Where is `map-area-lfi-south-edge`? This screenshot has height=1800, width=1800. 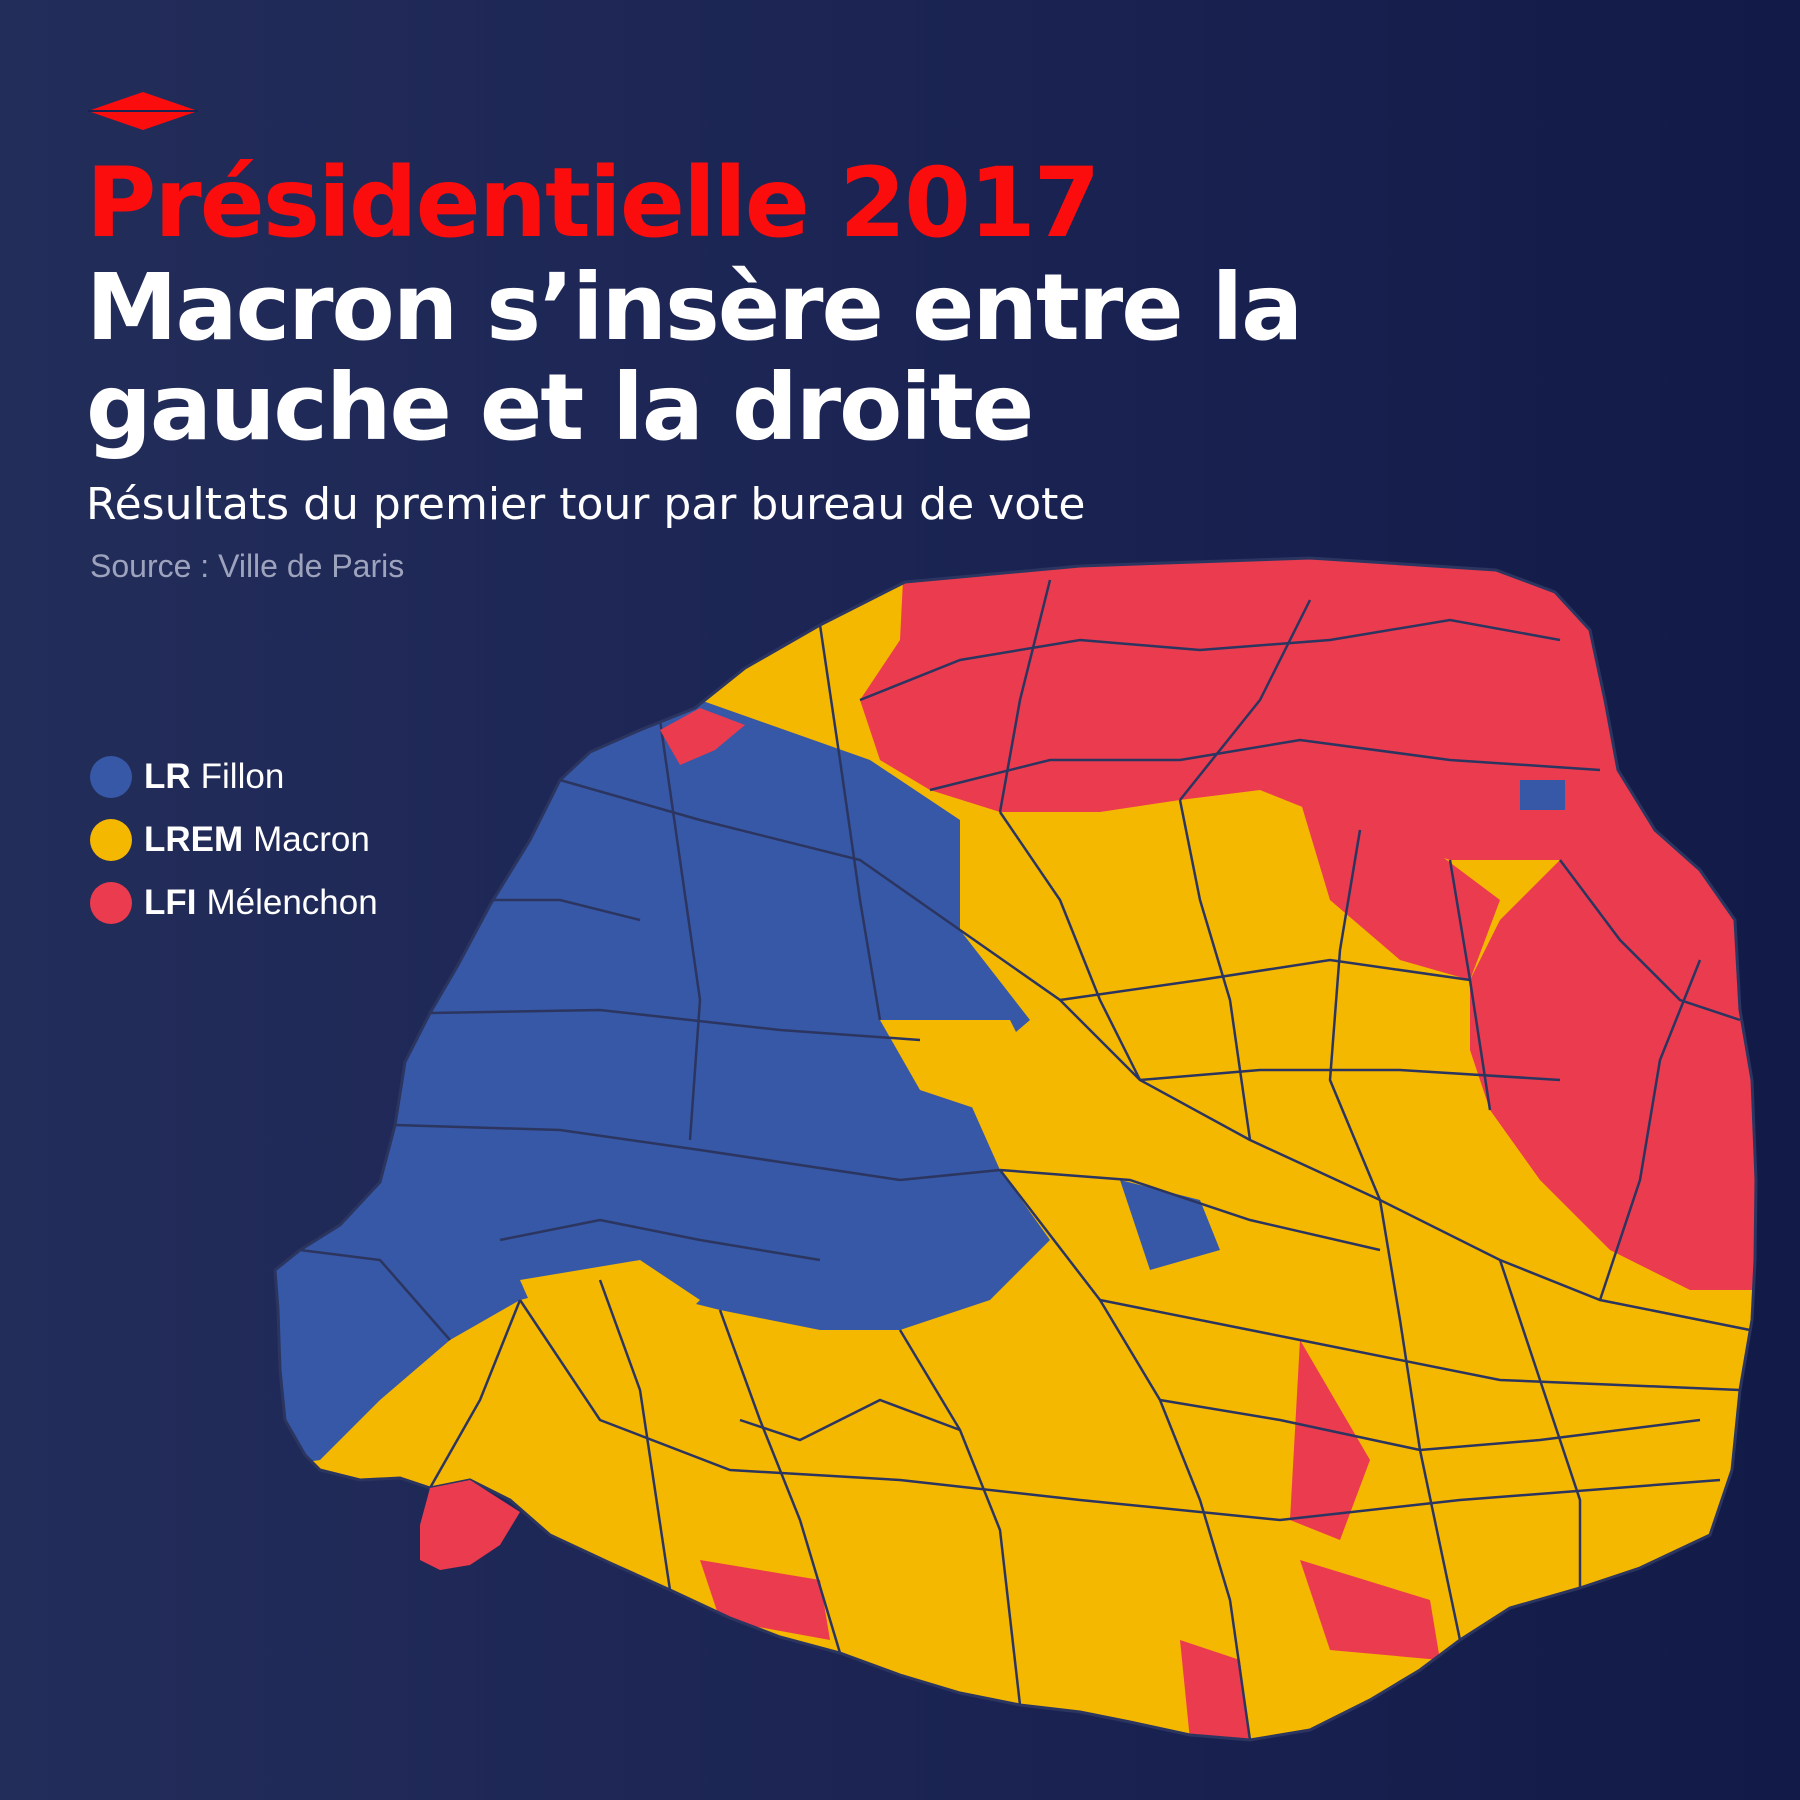 map-area-lfi-south-edge is located at coordinates (1215, 1690).